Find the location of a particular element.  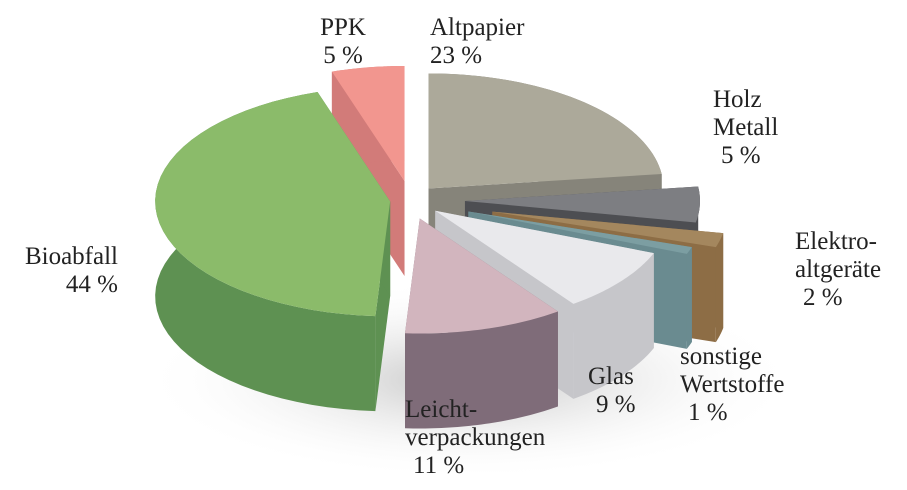

slice-label: PPK 5 % is located at coordinates (343, 42).